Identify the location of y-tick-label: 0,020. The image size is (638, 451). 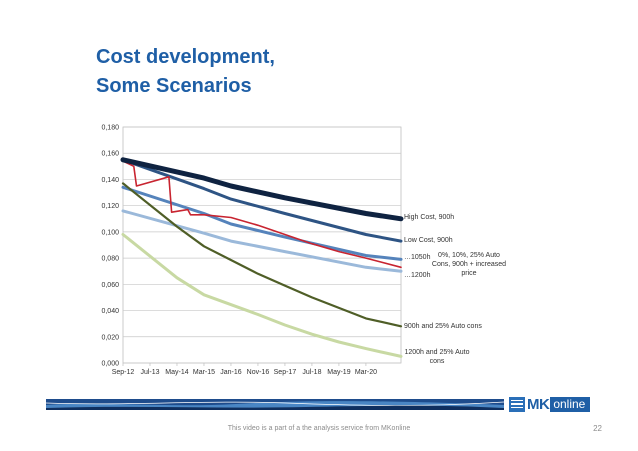
(110, 337).